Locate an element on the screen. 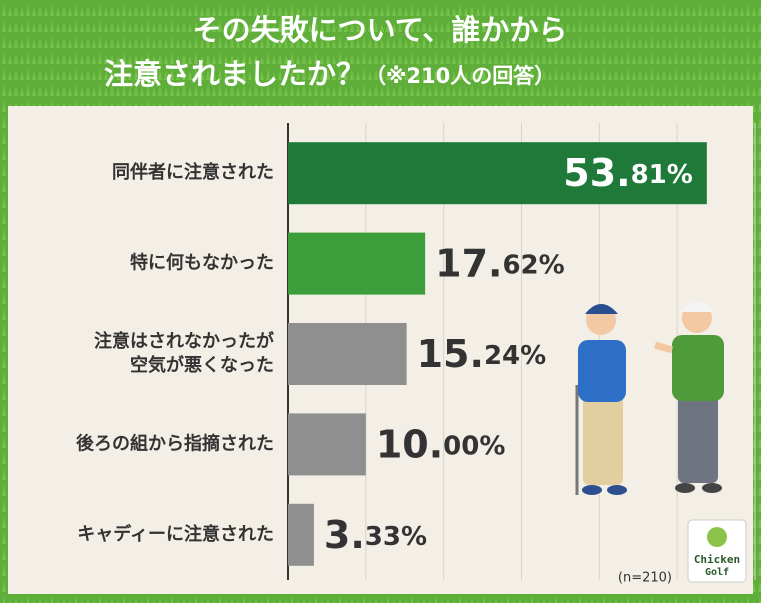 The image size is (761, 603). value-label: 15.24% is located at coordinates (482, 354).